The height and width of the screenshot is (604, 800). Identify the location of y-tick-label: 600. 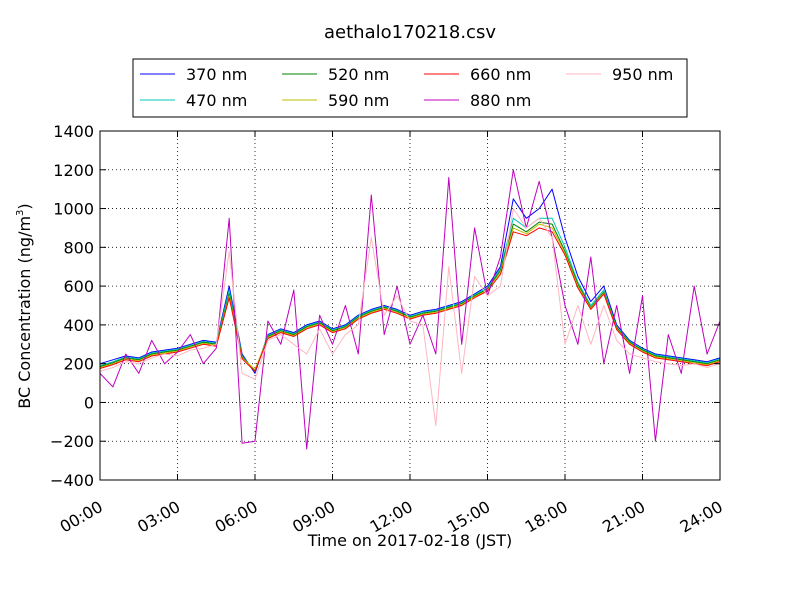
(78, 286).